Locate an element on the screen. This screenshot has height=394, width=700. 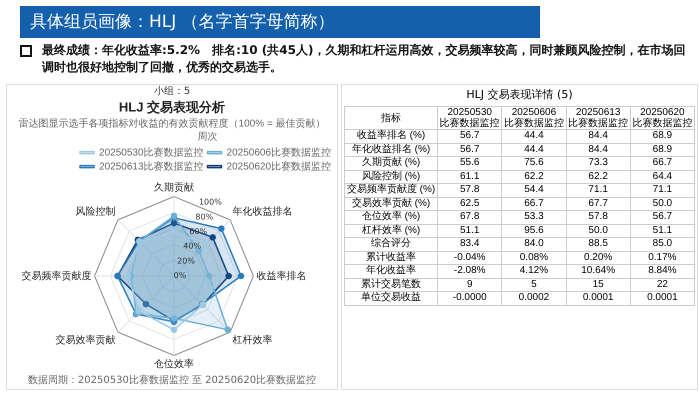
chart-subtitle: 雷达图显示选手各项指标对收益的有效贡献程度（100% = 最佳贡献） is located at coordinates (172, 123).